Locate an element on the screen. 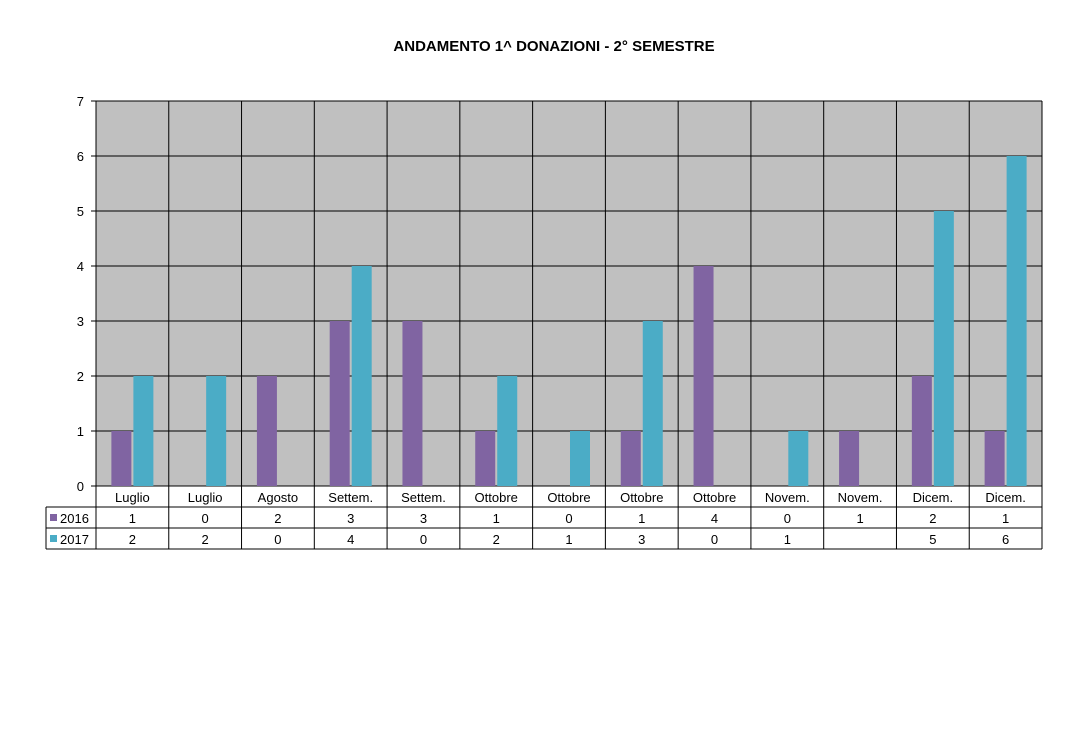  y-tick-label: 1 is located at coordinates (80, 431).